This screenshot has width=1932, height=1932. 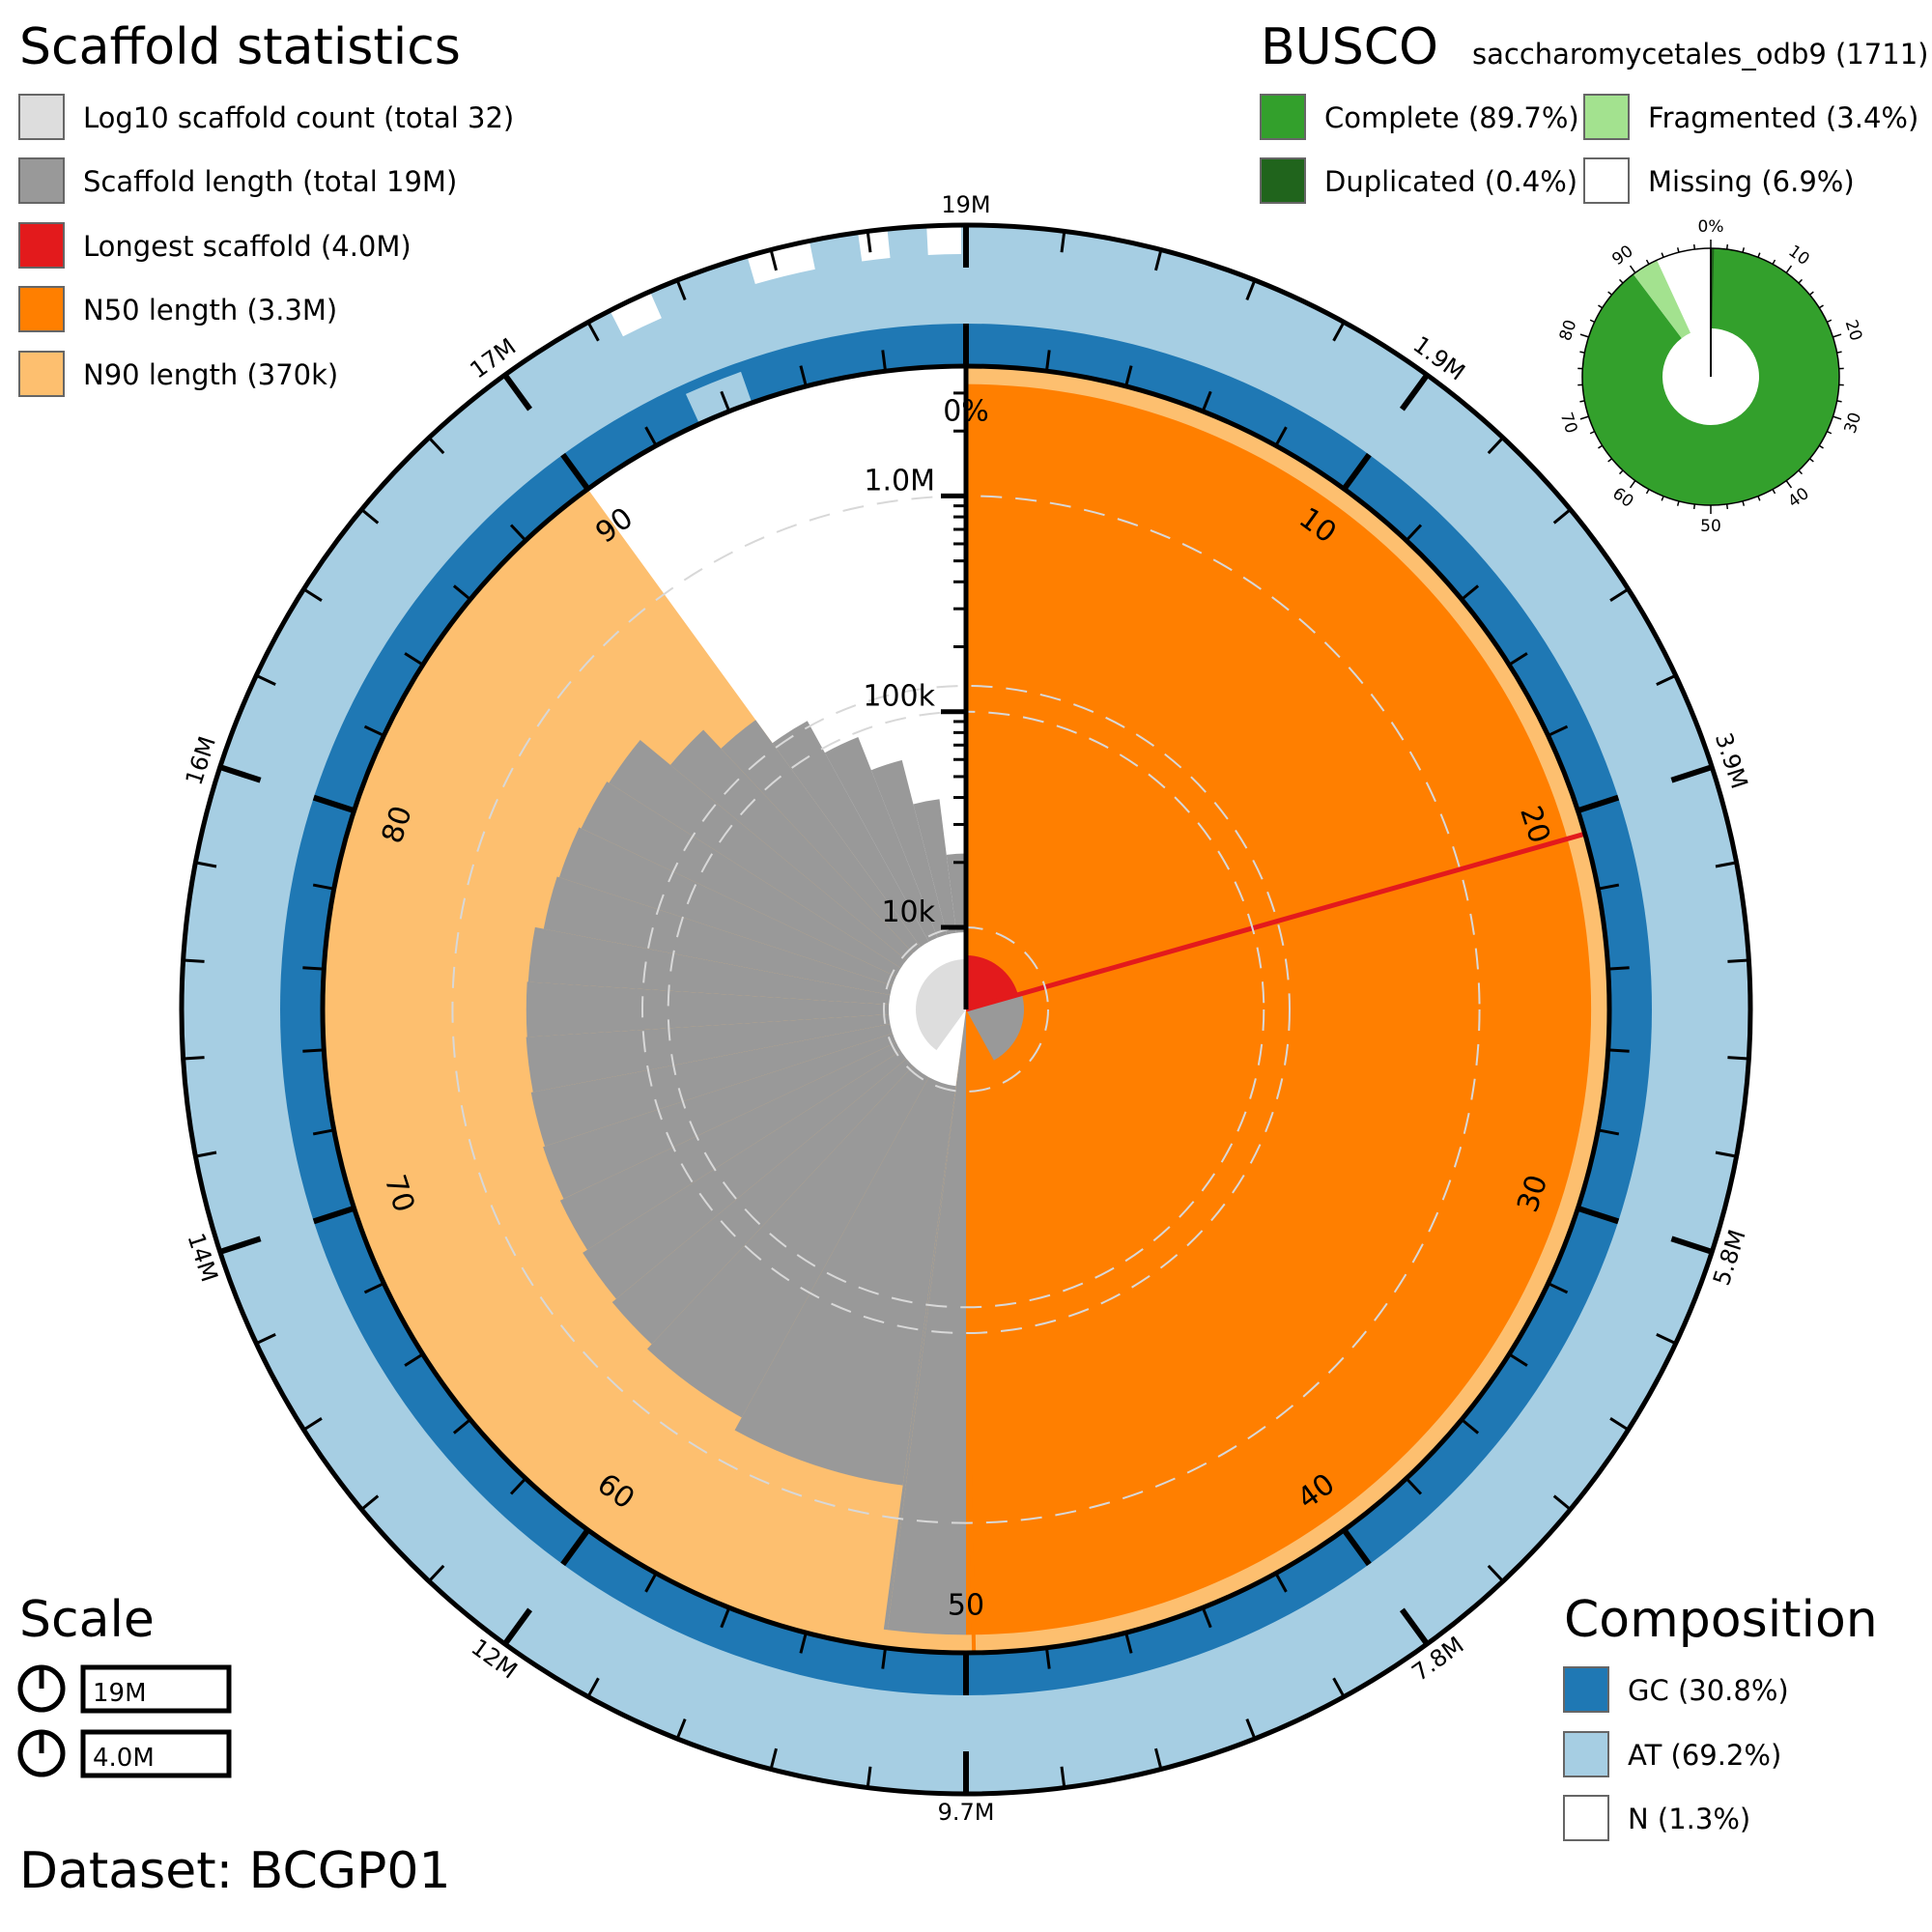 I want to click on scale-label-total: 19M, so click(x=120, y=1693).